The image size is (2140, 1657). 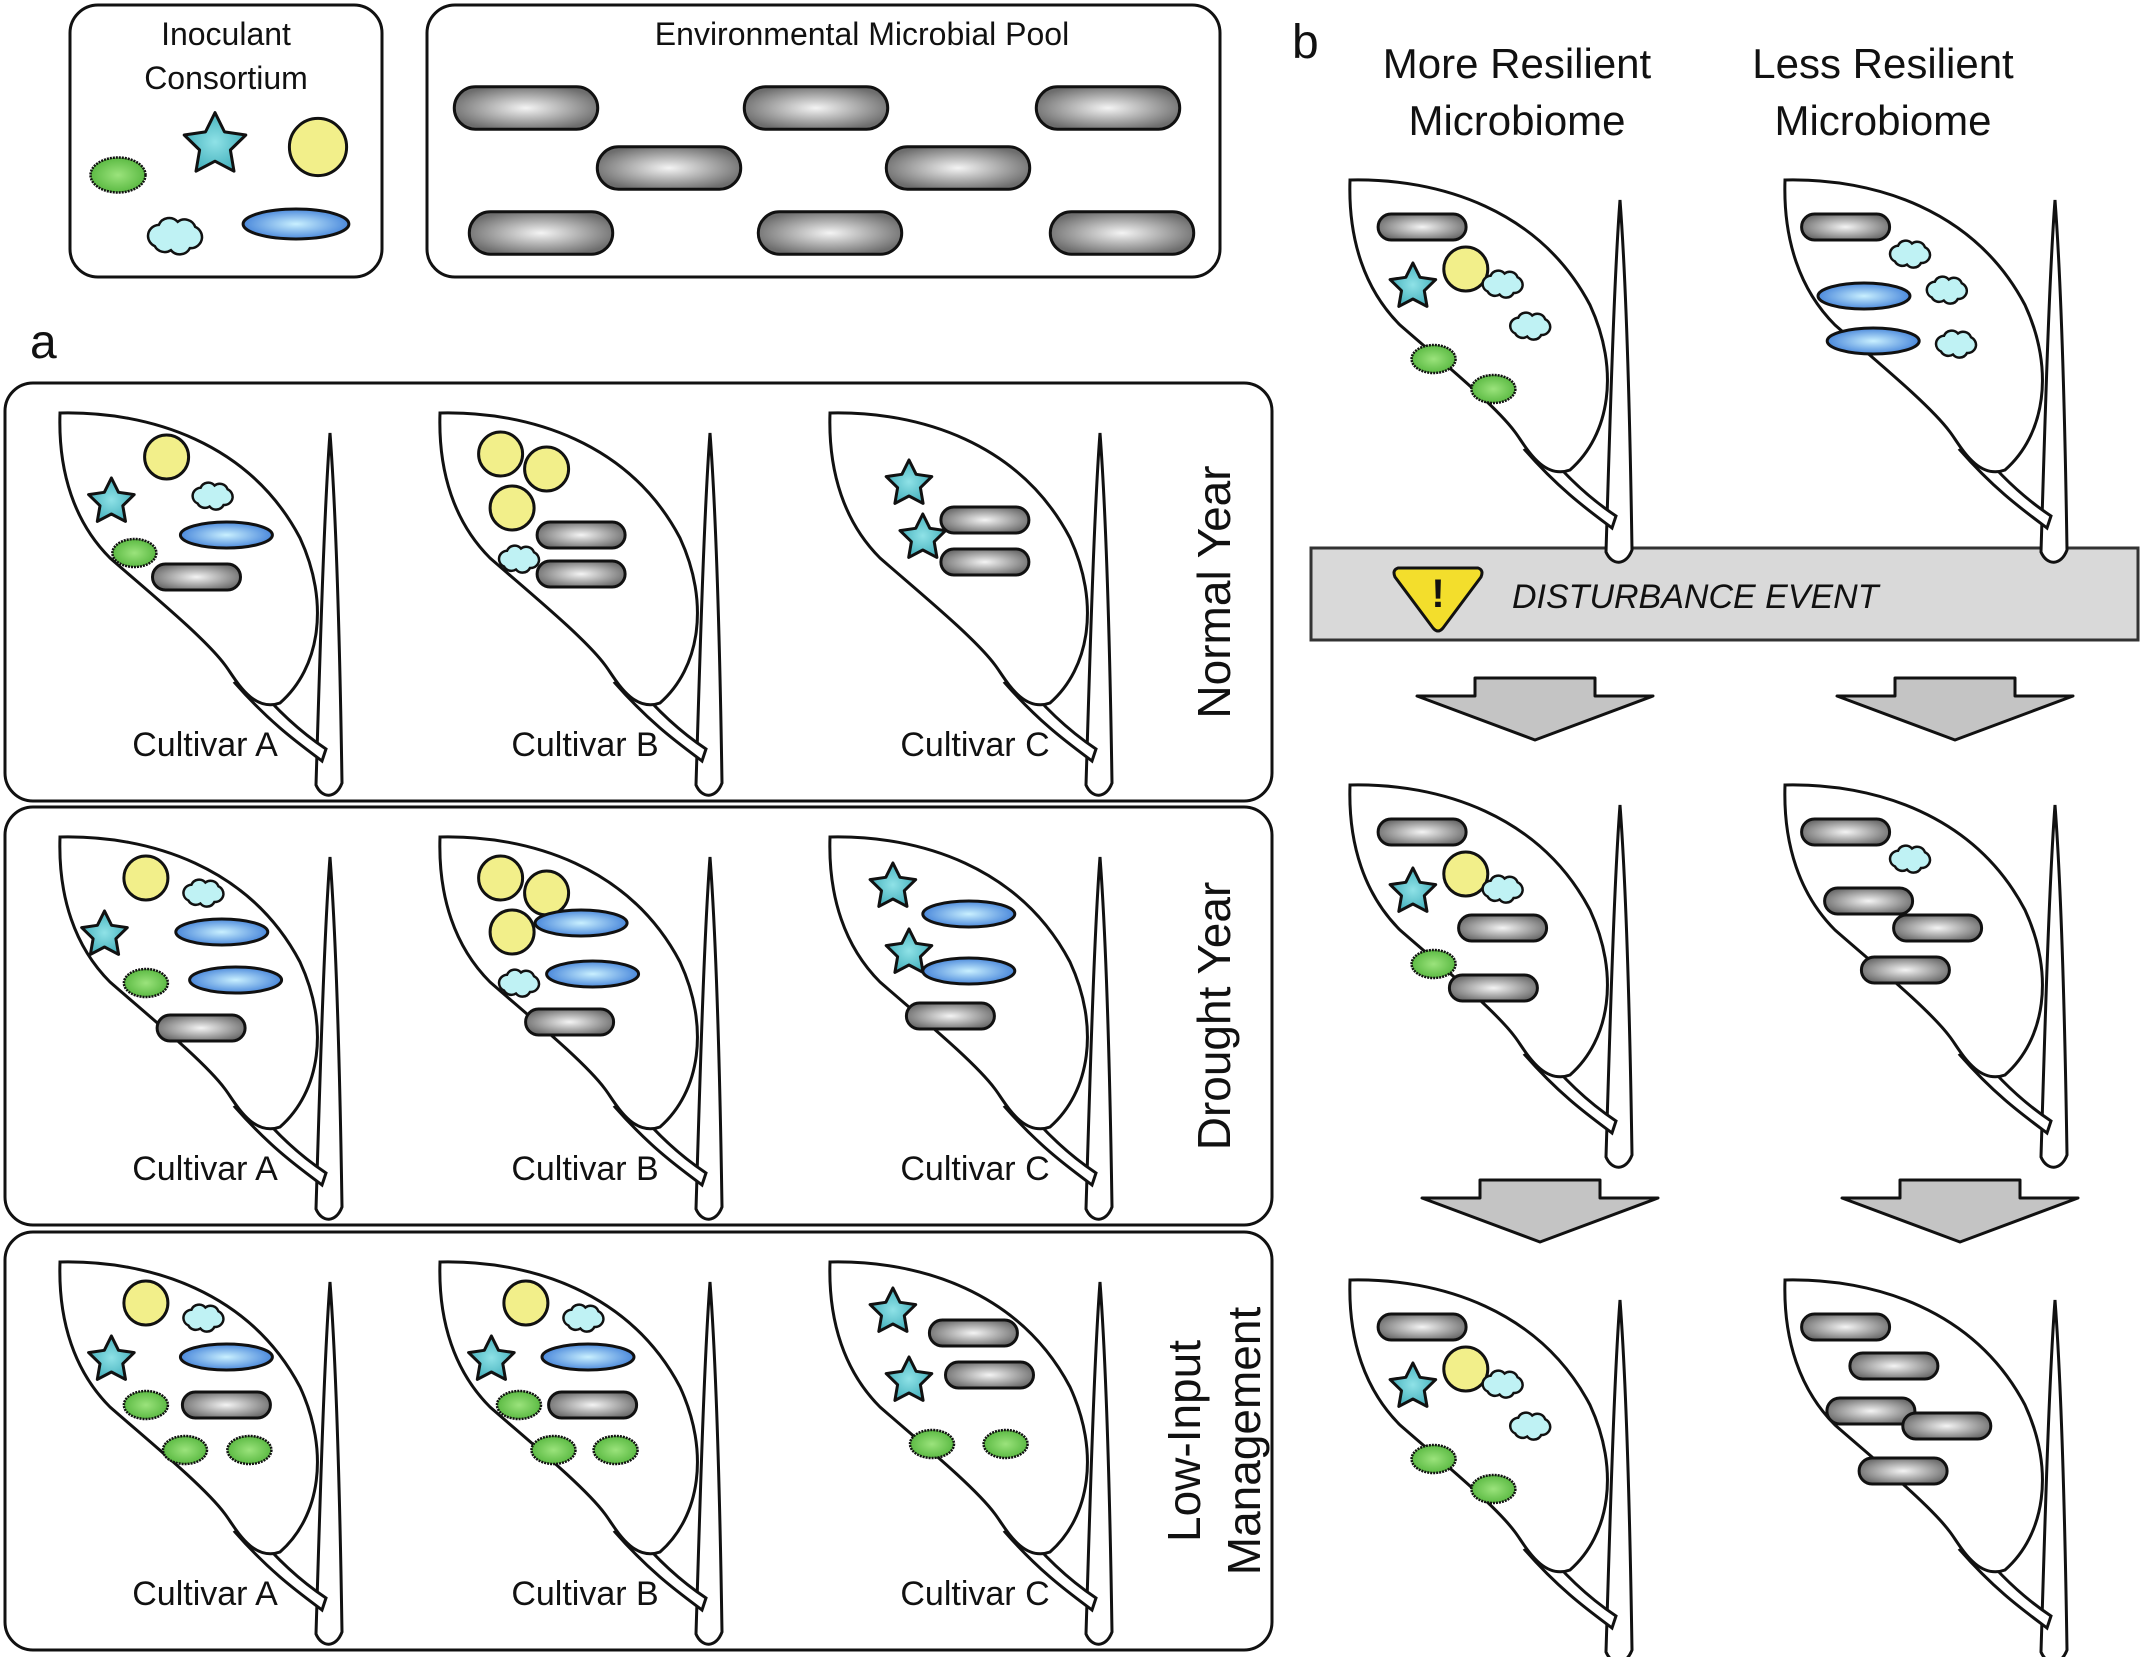 What do you see at coordinates (1517, 63) in the screenshot?
I see `column-1-title-line1: More Resilient` at bounding box center [1517, 63].